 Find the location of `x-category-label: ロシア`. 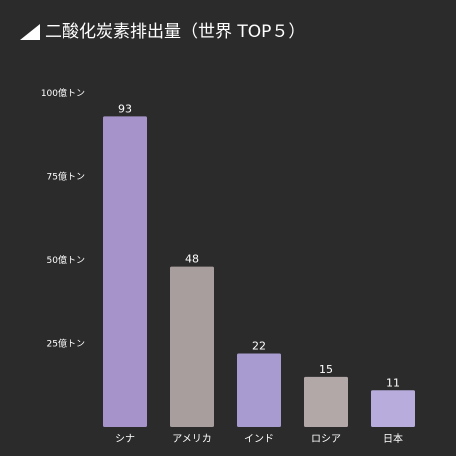

x-category-label: ロシア is located at coordinates (326, 439).